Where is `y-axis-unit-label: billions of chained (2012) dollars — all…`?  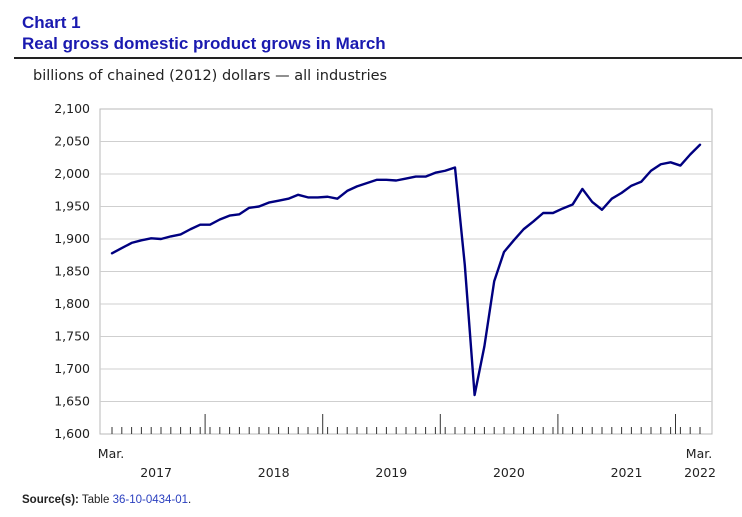 y-axis-unit-label: billions of chained (2012) dollars — all… is located at coordinates (210, 76).